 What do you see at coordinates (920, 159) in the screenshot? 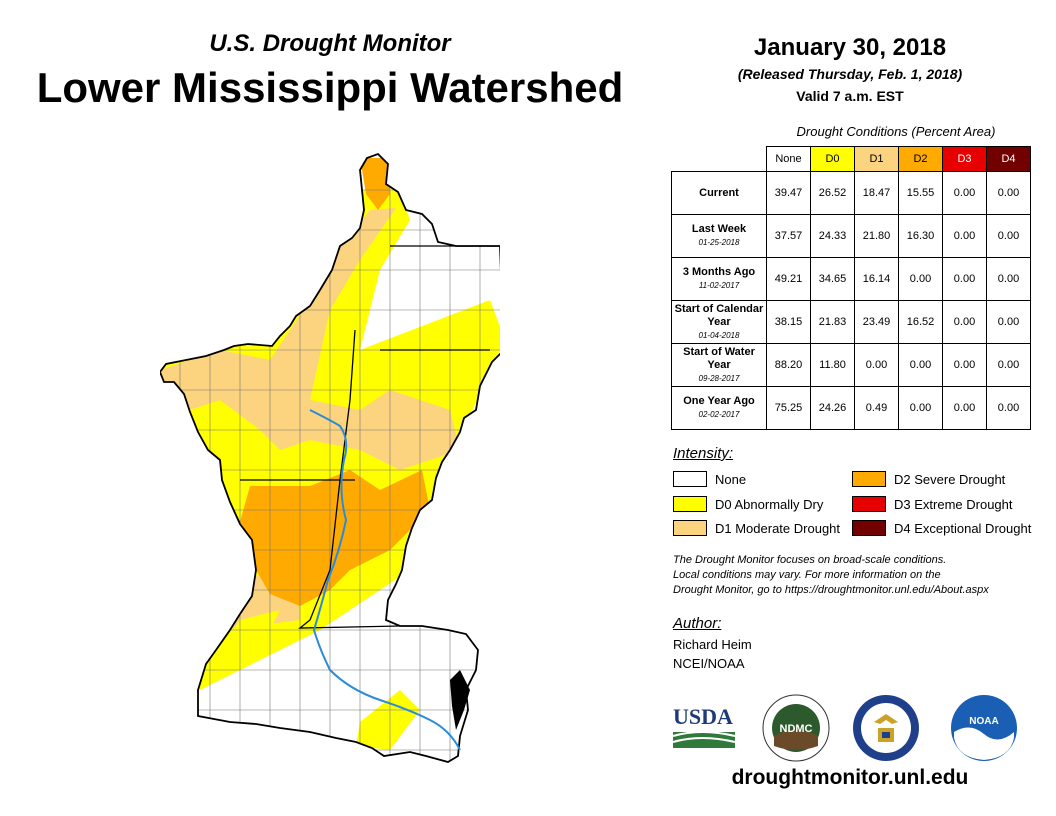
I see `column-header-d2: D2` at bounding box center [920, 159].